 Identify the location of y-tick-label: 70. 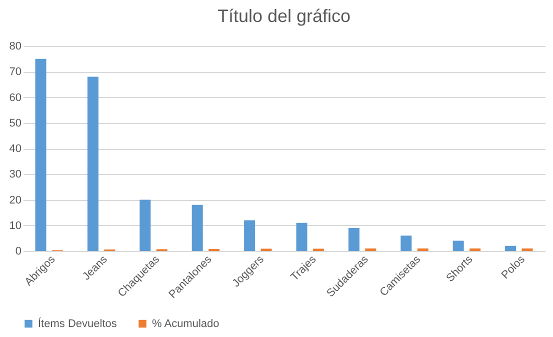
(15, 72).